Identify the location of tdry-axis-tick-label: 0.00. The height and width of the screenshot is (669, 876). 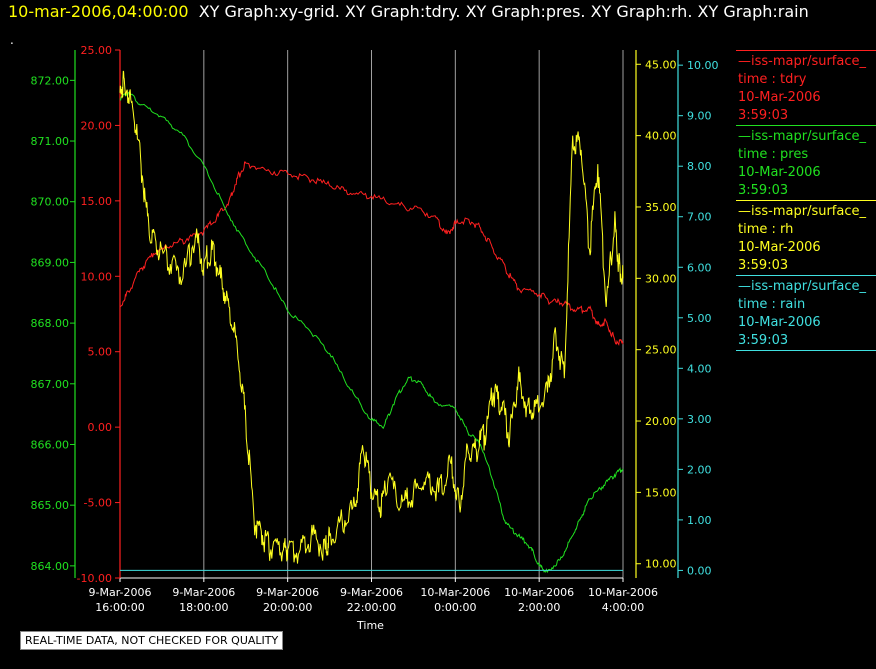
(100, 427).